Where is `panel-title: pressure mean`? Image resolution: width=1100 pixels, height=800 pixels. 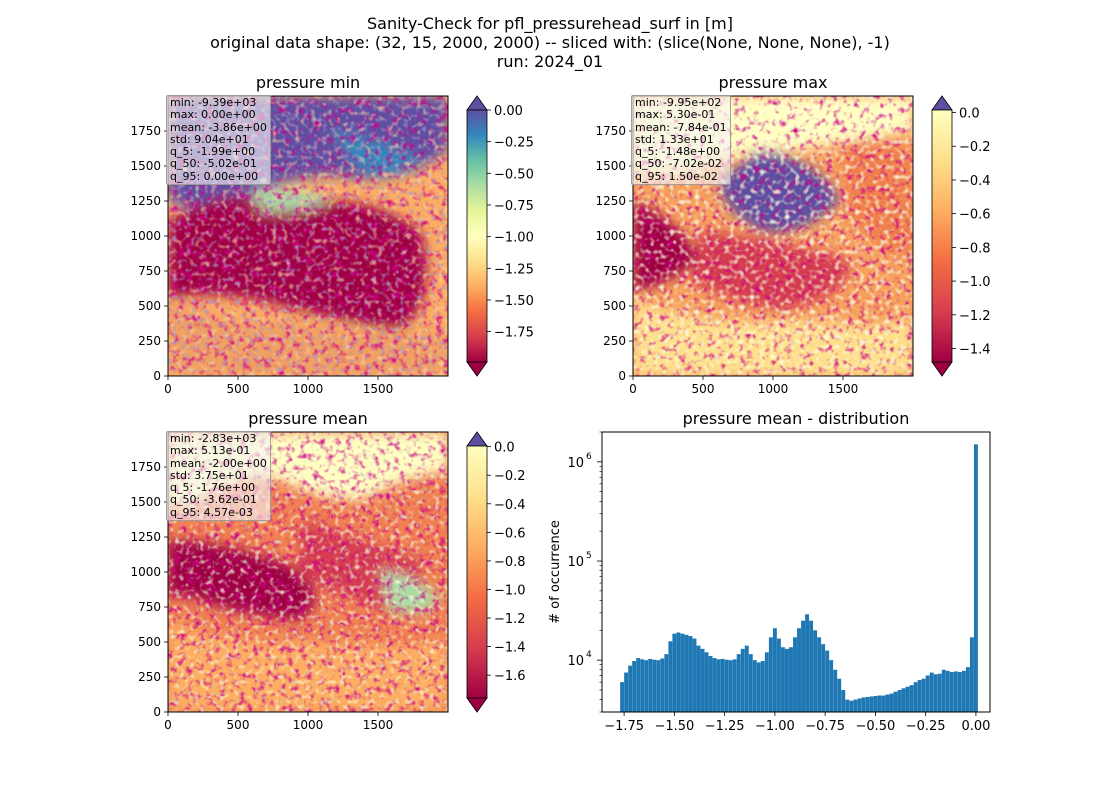 panel-title: pressure mean is located at coordinates (308, 418).